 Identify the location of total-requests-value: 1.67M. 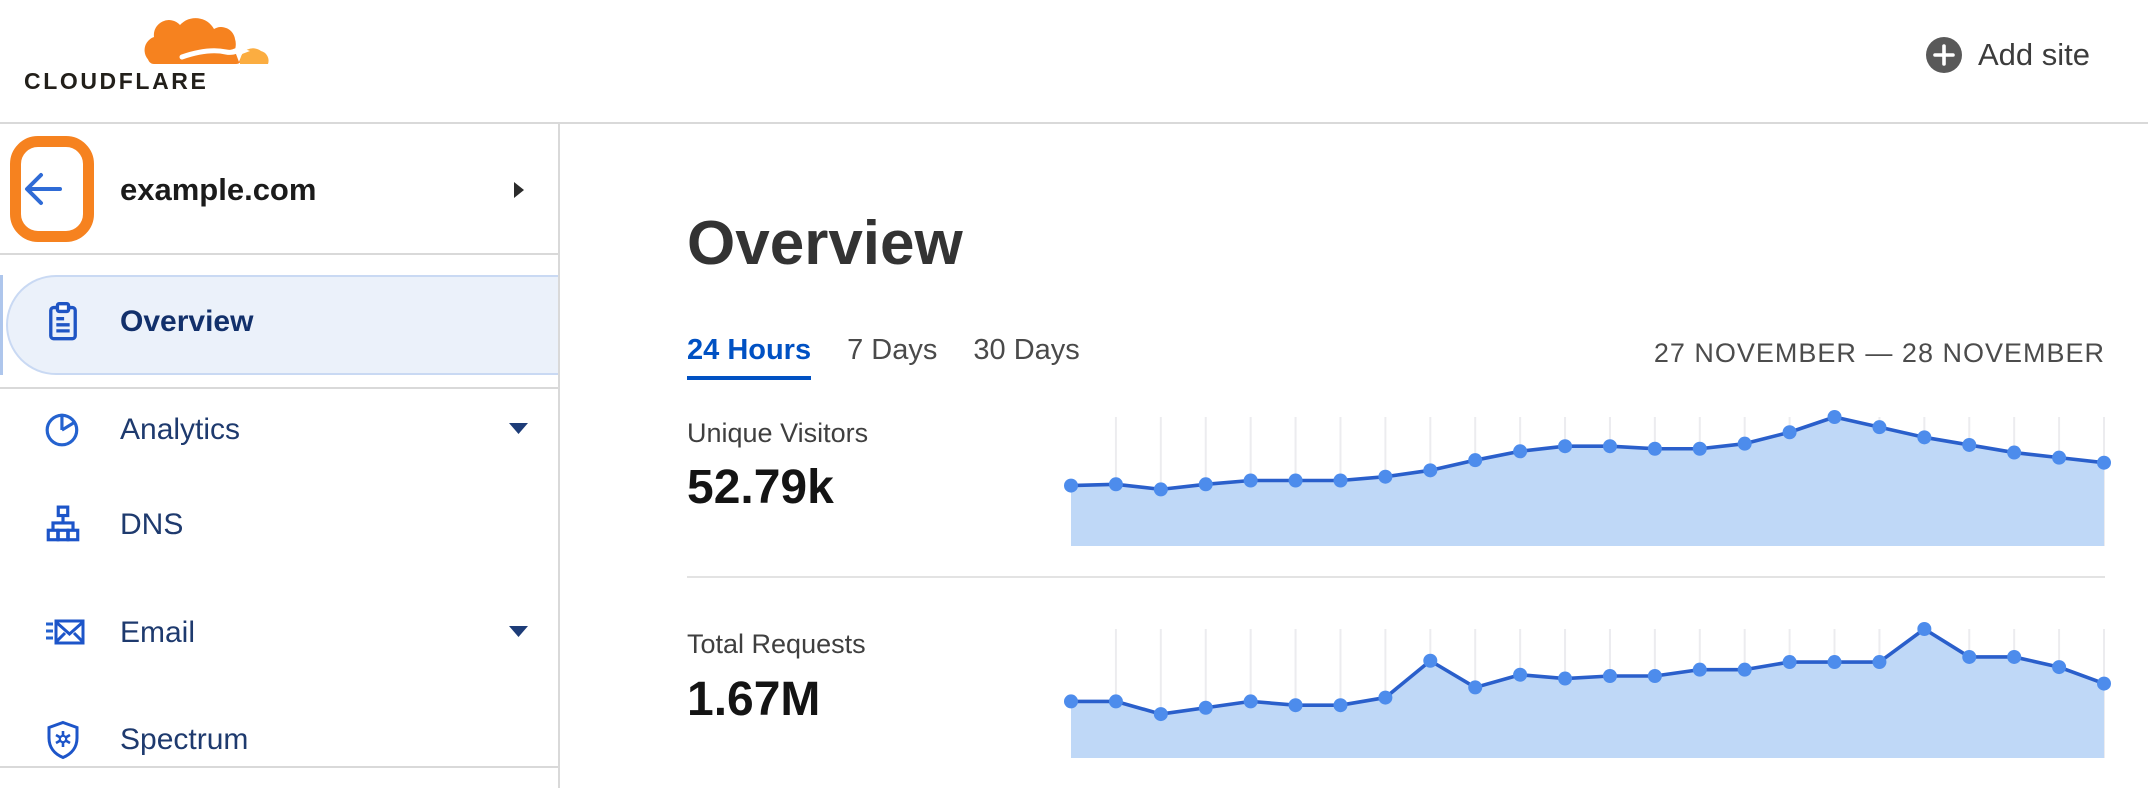
(754, 699).